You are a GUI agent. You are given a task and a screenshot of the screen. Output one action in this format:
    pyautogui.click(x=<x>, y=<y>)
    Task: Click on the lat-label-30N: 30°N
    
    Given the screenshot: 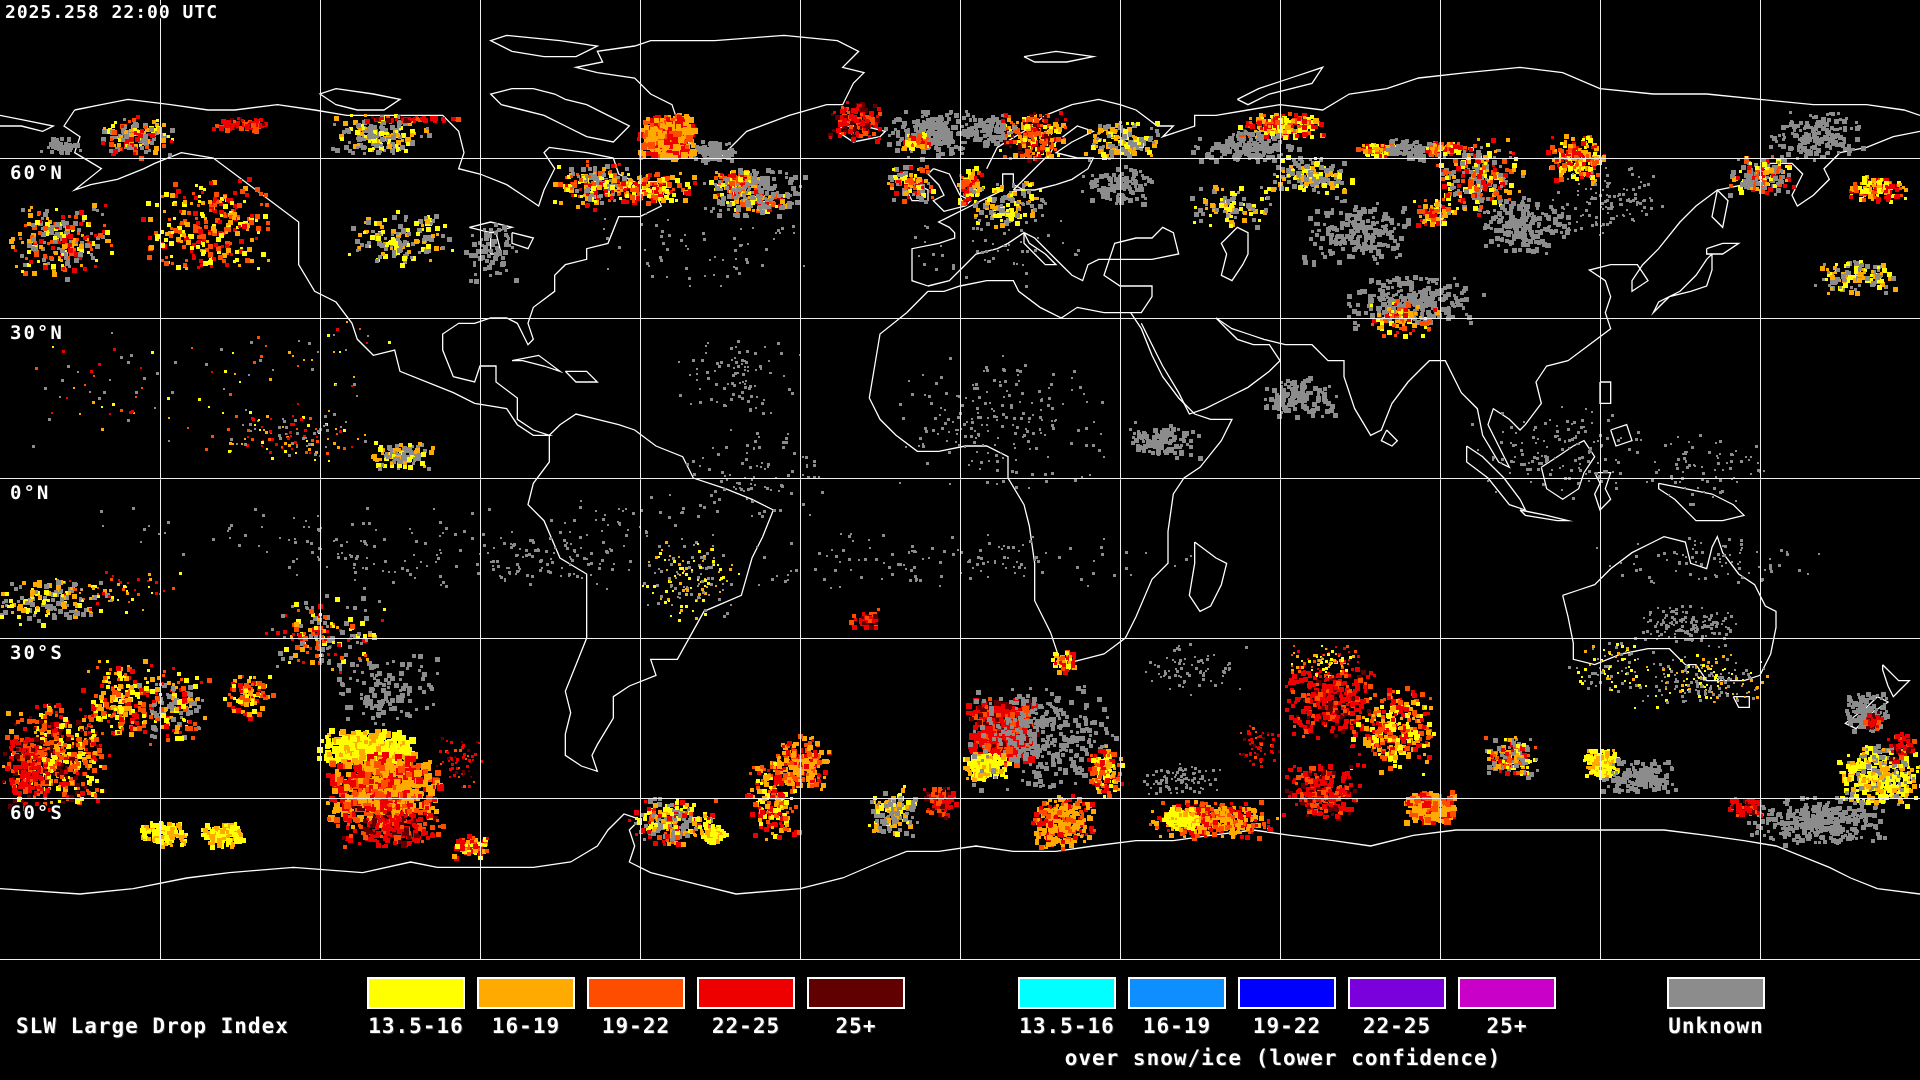 What is the action you would take?
    pyautogui.click(x=37, y=333)
    